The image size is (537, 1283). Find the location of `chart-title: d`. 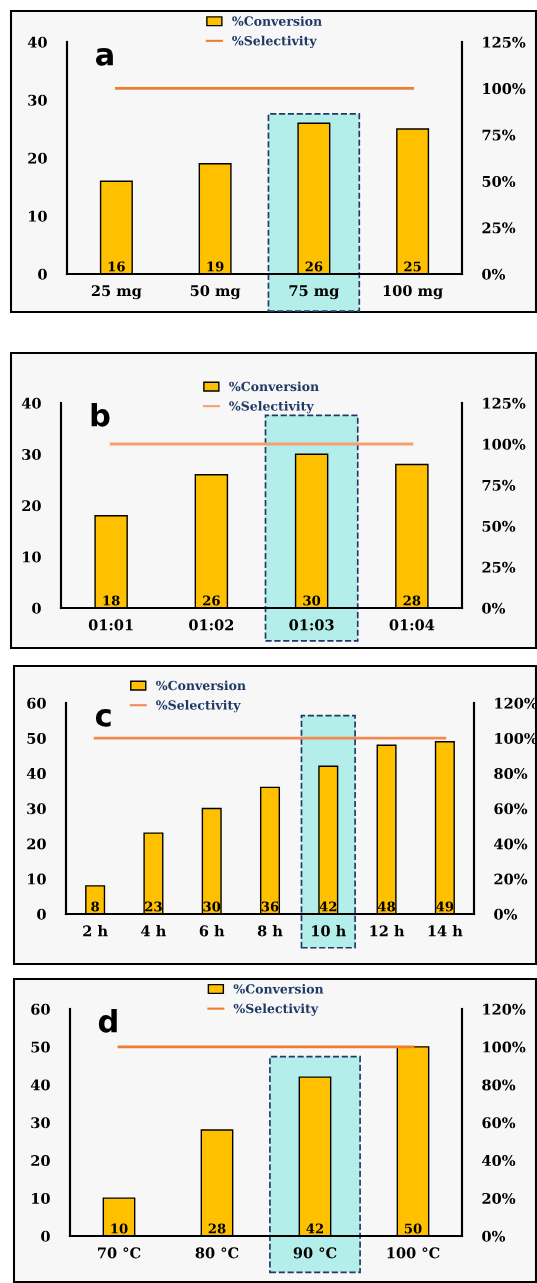

chart-title: d is located at coordinates (107, 1021).